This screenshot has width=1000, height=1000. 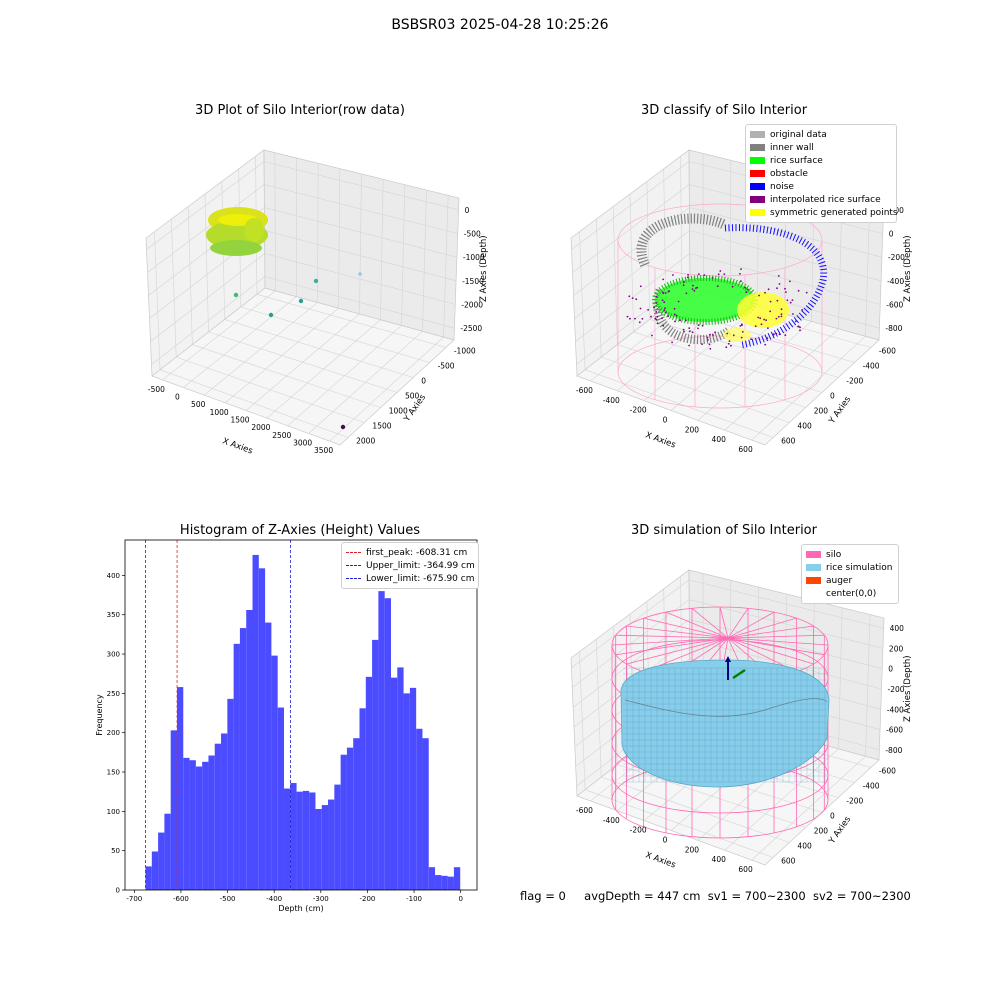 What do you see at coordinates (343, 427) in the screenshot?
I see `raw-outlier-point` at bounding box center [343, 427].